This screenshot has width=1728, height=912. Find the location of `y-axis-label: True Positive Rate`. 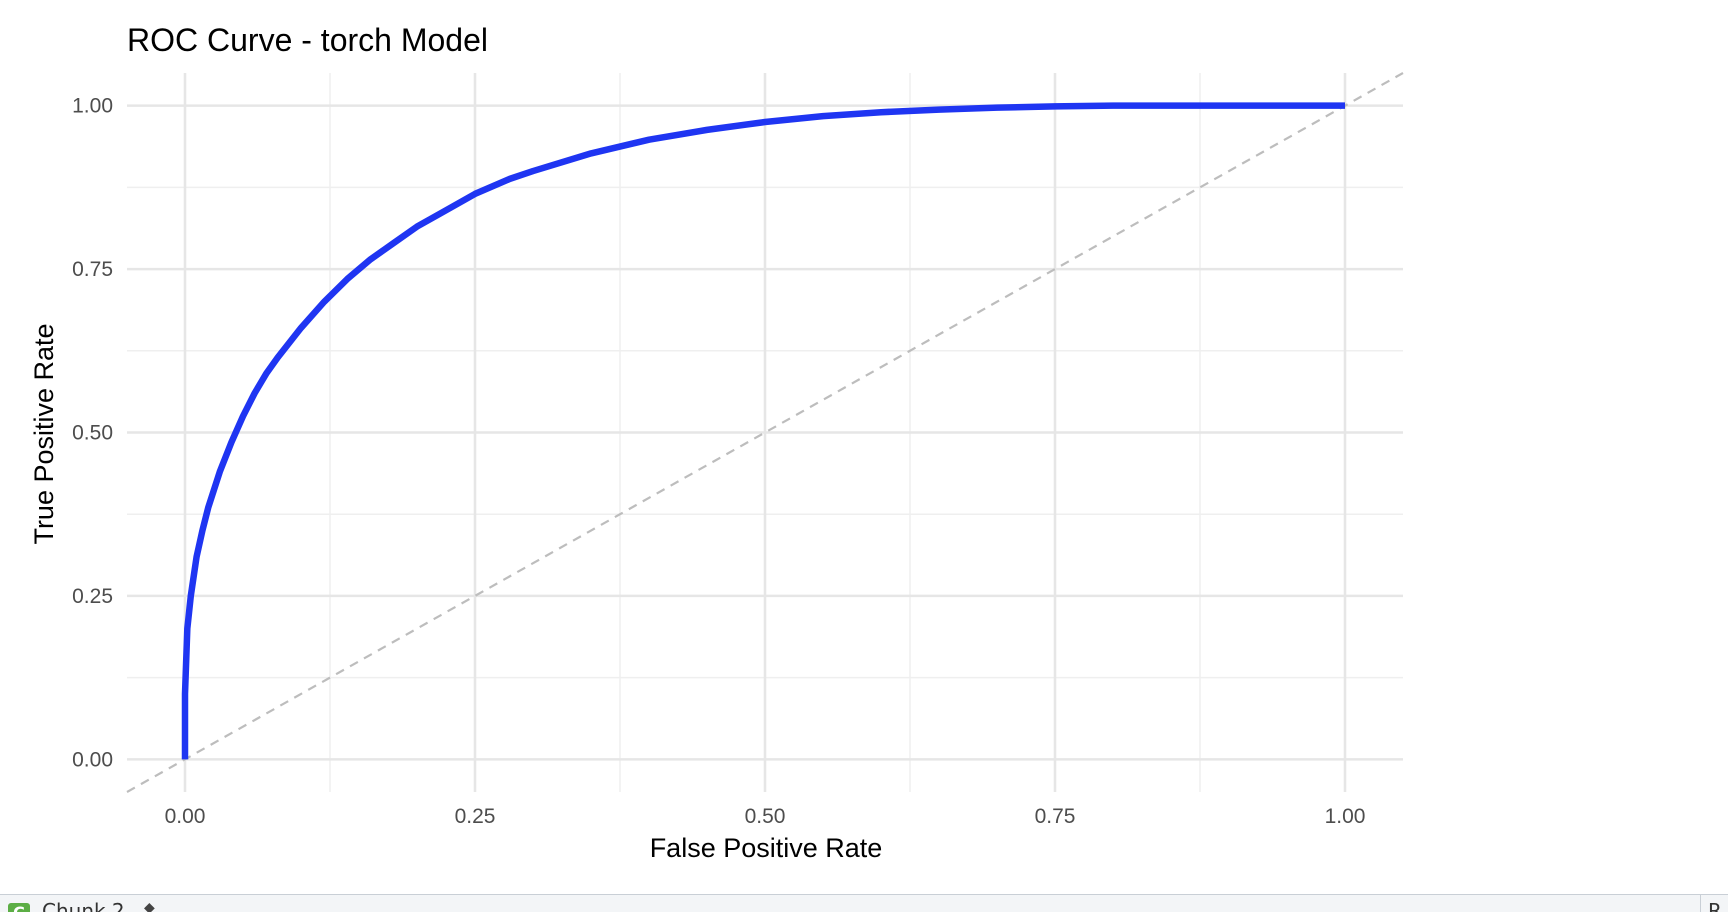

y-axis-label: True Positive Rate is located at coordinates (44, 433).